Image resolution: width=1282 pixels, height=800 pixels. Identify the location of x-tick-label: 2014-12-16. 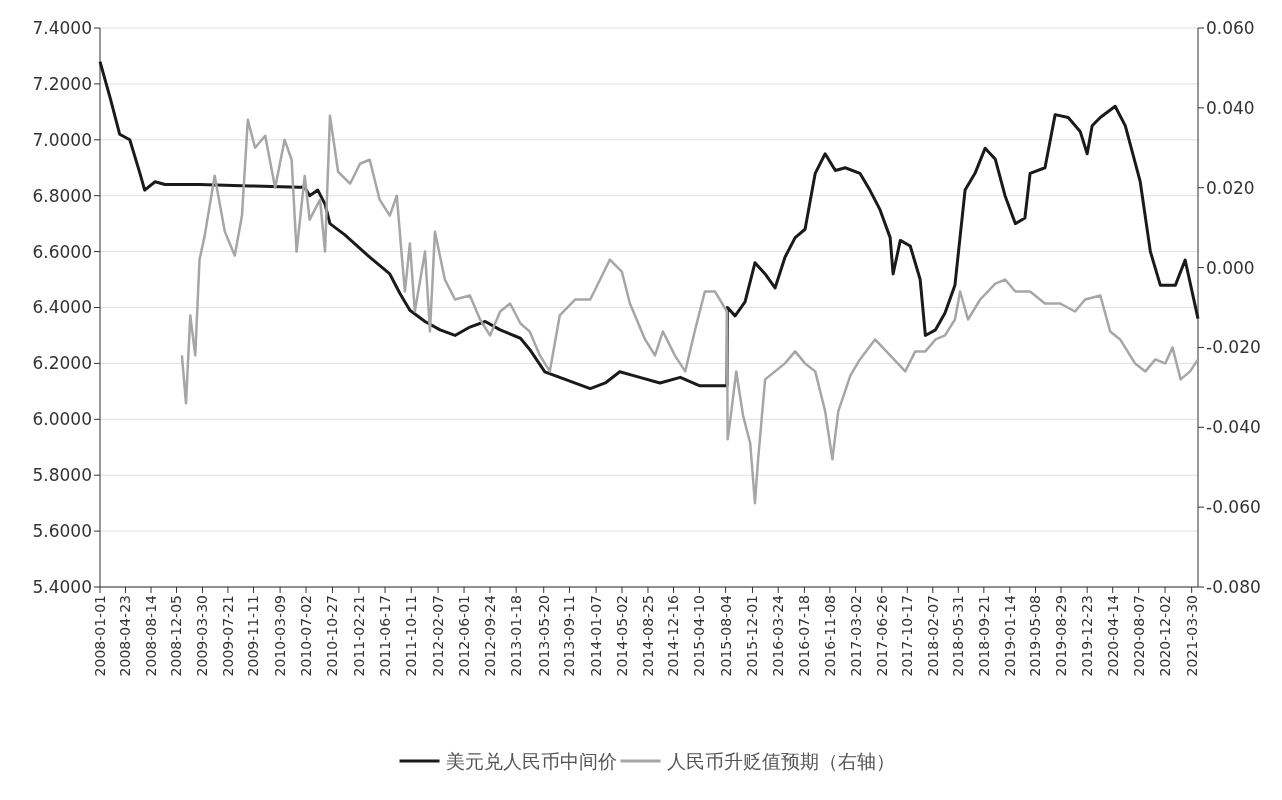
(673, 635).